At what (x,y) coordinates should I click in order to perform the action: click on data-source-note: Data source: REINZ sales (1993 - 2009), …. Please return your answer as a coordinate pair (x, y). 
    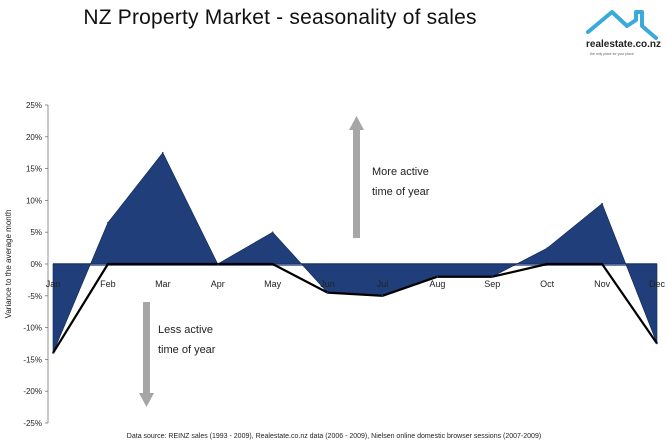
    Looking at the image, I should click on (334, 436).